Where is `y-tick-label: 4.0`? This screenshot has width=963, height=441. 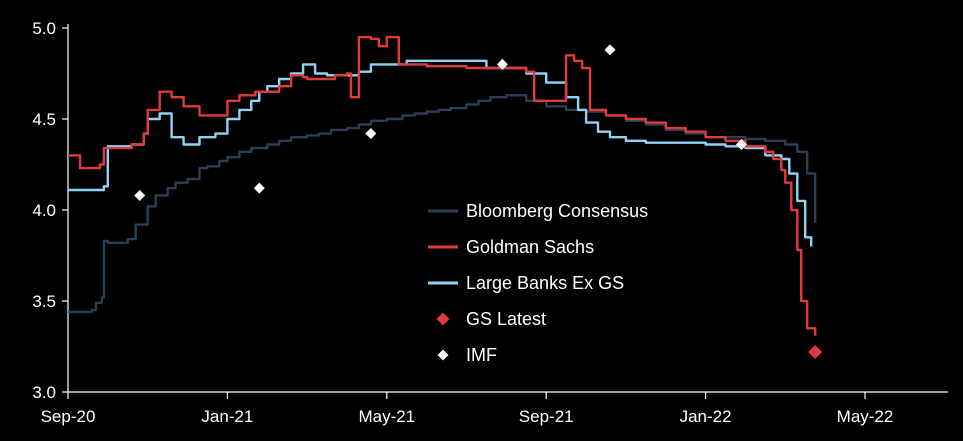 y-tick-label: 4.0 is located at coordinates (44, 210).